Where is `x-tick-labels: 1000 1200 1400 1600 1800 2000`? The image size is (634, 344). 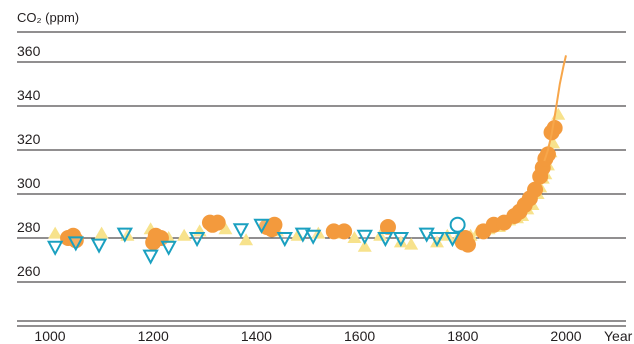 x-tick-labels: 1000 1200 1400 1600 1800 2000 is located at coordinates (307, 336).